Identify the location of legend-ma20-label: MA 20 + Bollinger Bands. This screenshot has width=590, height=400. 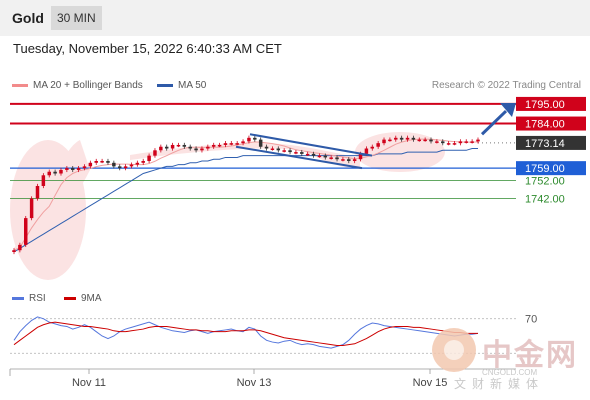
(88, 85).